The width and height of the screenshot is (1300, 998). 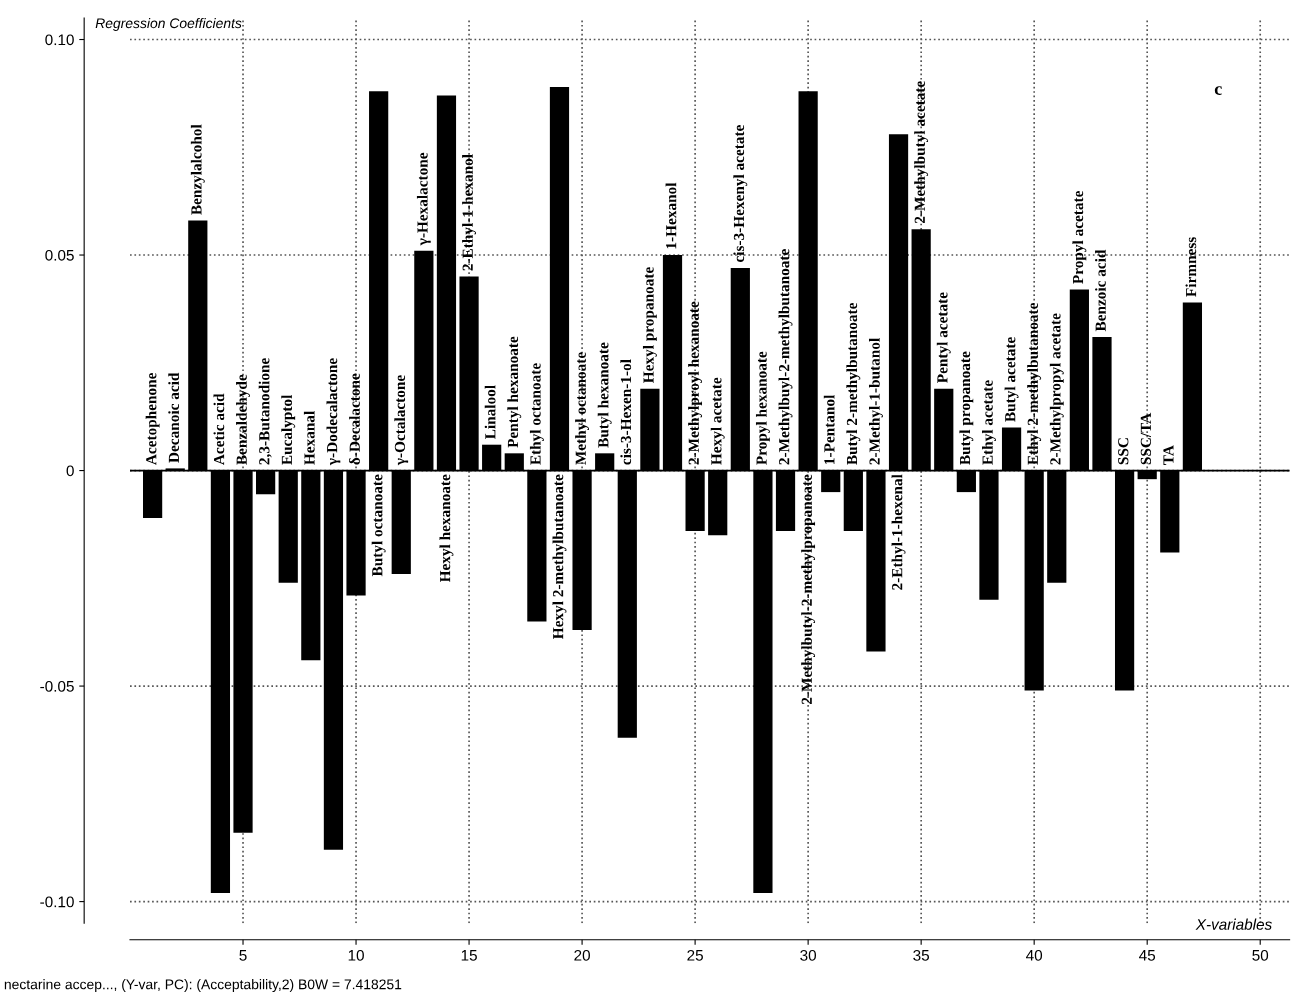 What do you see at coordinates (785, 357) in the screenshot?
I see `annotation: 2-Methylbuyl-2-methylbutanoate` at bounding box center [785, 357].